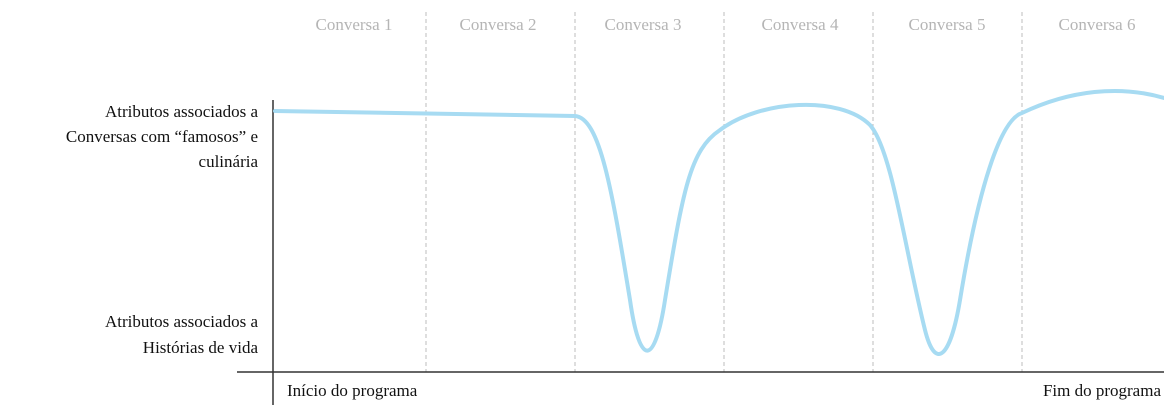  I want to click on segment-label: Conversa 6, so click(1097, 24).